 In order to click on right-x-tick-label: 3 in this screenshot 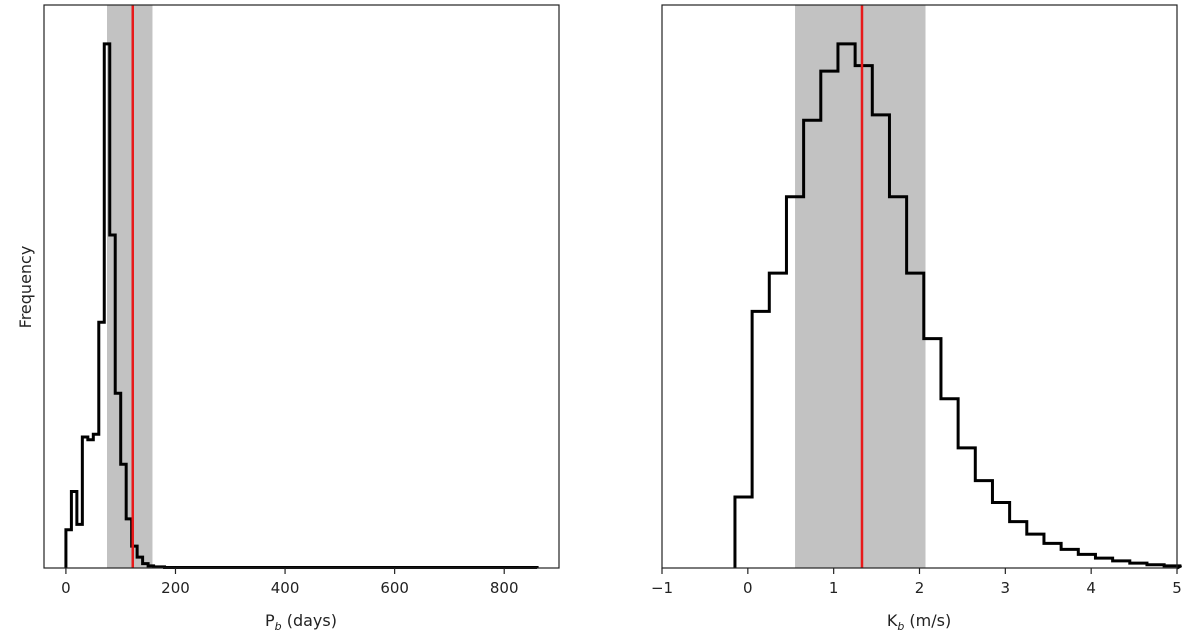, I will do `click(1006, 588)`.